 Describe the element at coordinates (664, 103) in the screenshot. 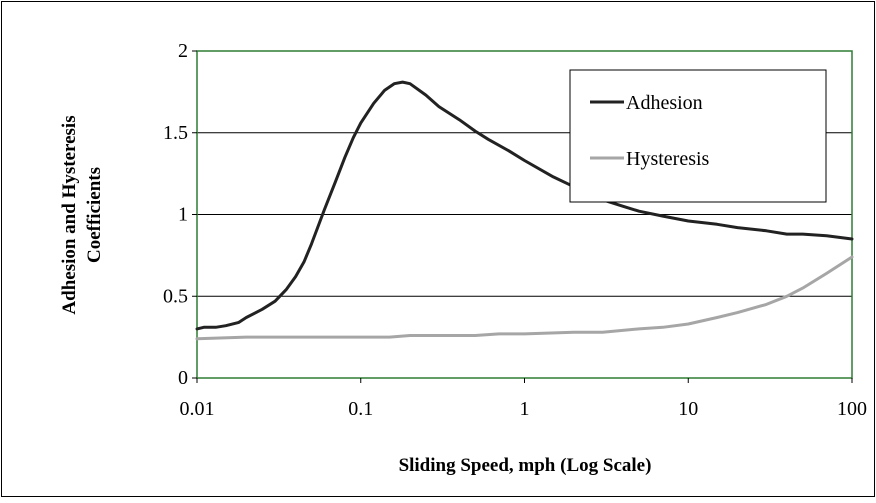

I see `legend-label-adhesion: Adhesion` at that location.